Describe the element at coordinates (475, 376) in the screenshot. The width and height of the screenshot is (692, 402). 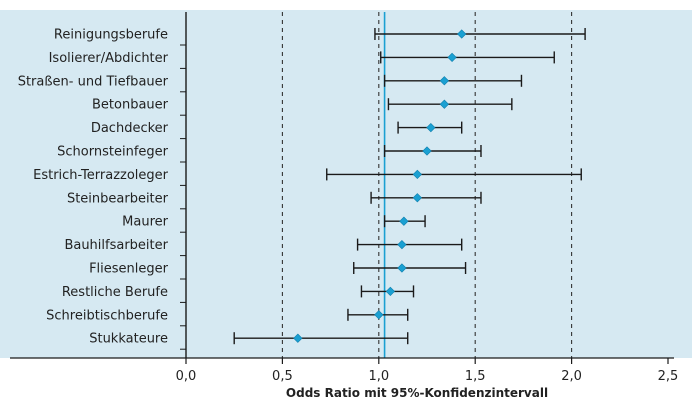
I see `x-tick-label: 1,5` at that location.